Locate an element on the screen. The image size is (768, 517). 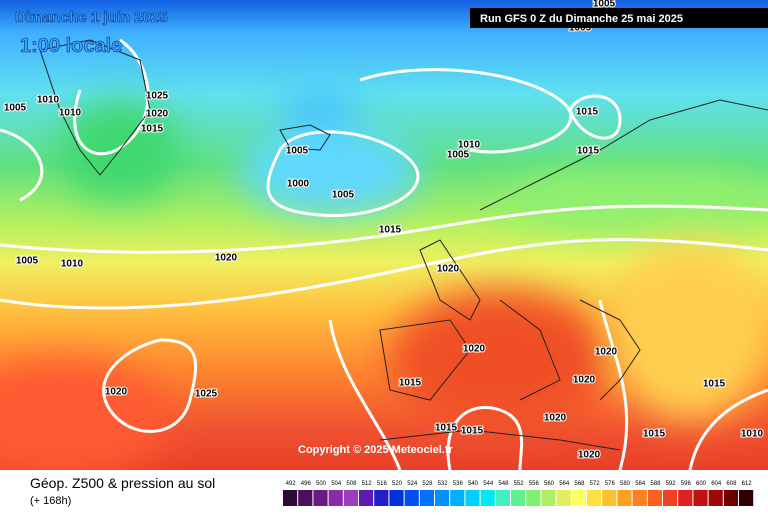
scale-label: 512 is located at coordinates (367, 484).